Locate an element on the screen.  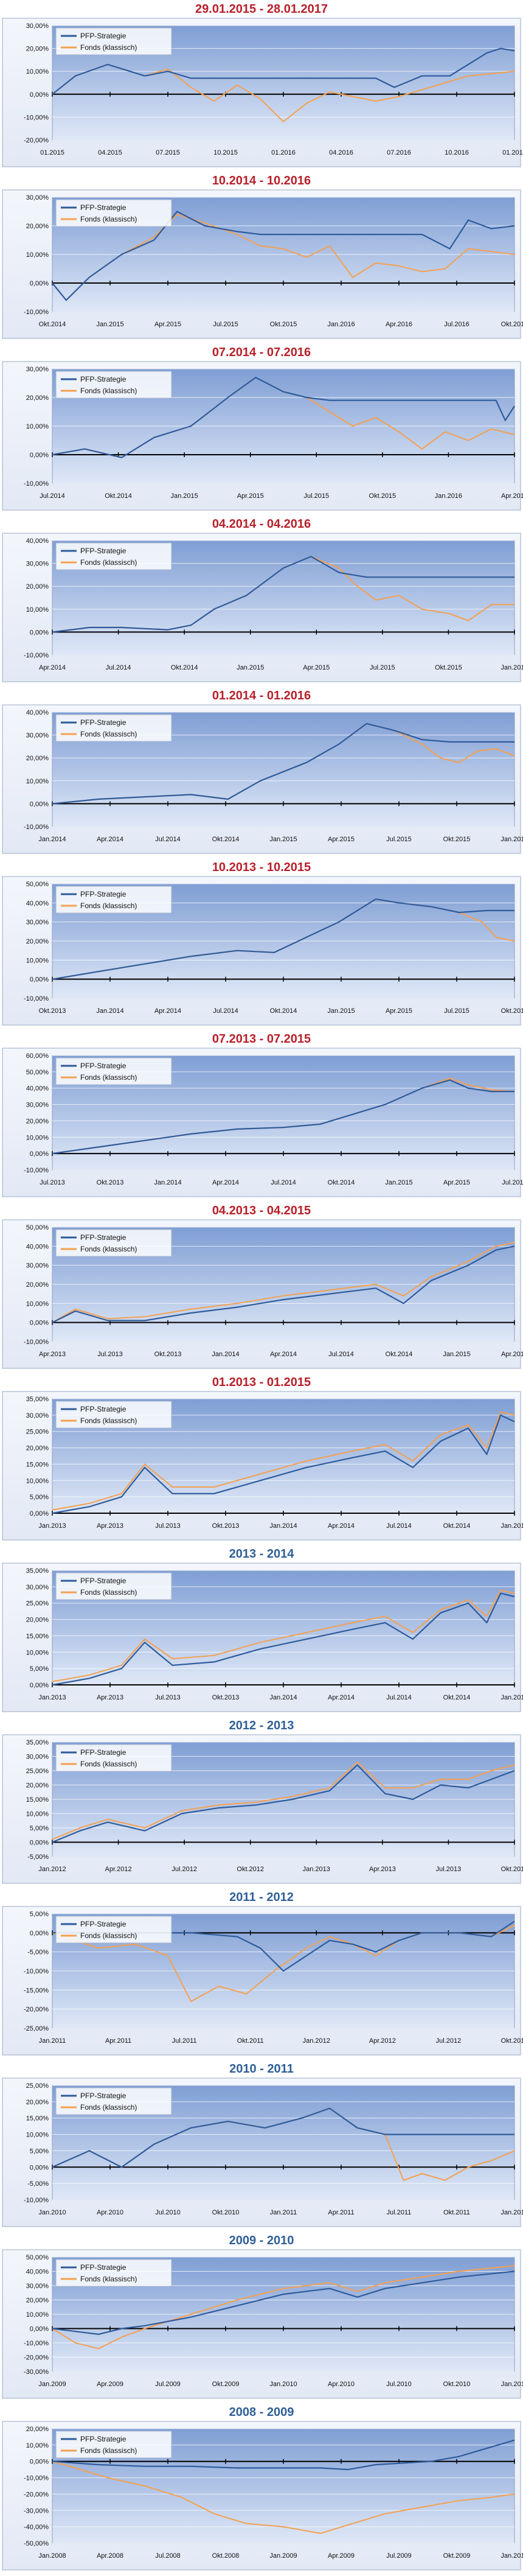
x-tick-label: Jan.2013 is located at coordinates (52, 1697).